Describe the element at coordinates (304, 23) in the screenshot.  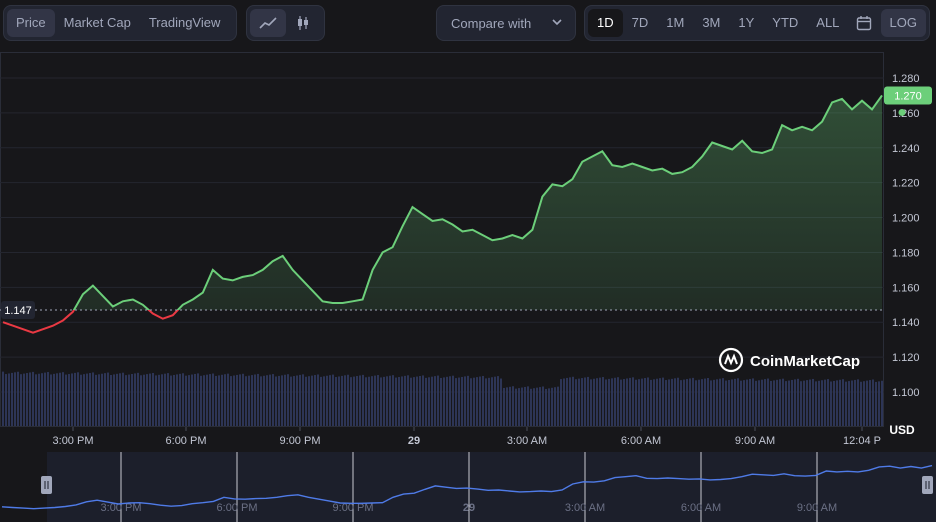
I see `candlestick-icon` at that location.